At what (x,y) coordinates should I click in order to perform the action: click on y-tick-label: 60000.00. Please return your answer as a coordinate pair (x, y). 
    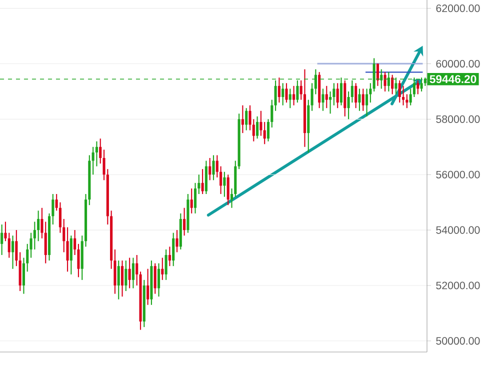
    Looking at the image, I should click on (458, 64).